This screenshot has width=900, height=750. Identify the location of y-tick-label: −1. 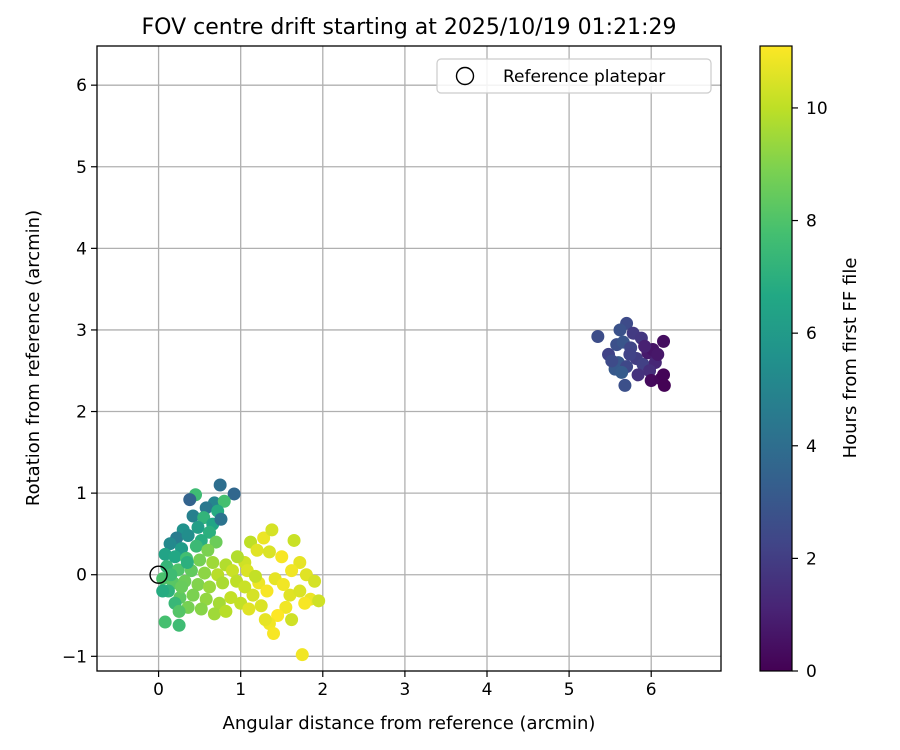
(74, 657).